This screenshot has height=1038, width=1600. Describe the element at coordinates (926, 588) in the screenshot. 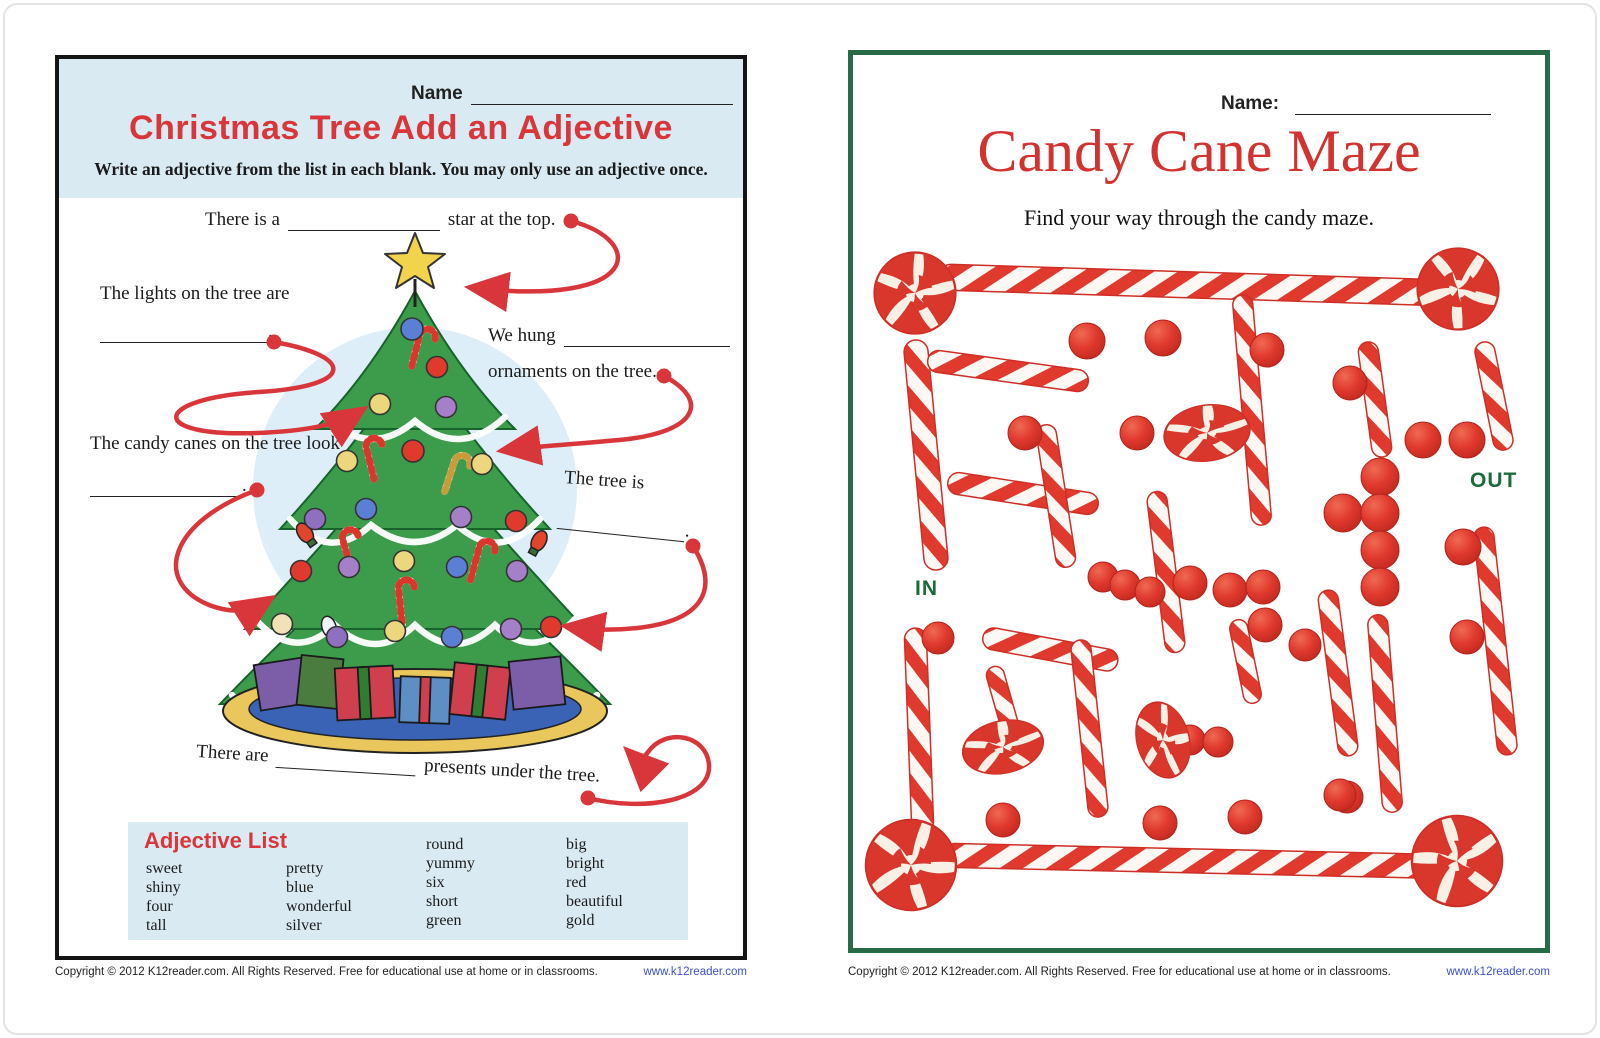

I see `maze-in-label: IN` at that location.